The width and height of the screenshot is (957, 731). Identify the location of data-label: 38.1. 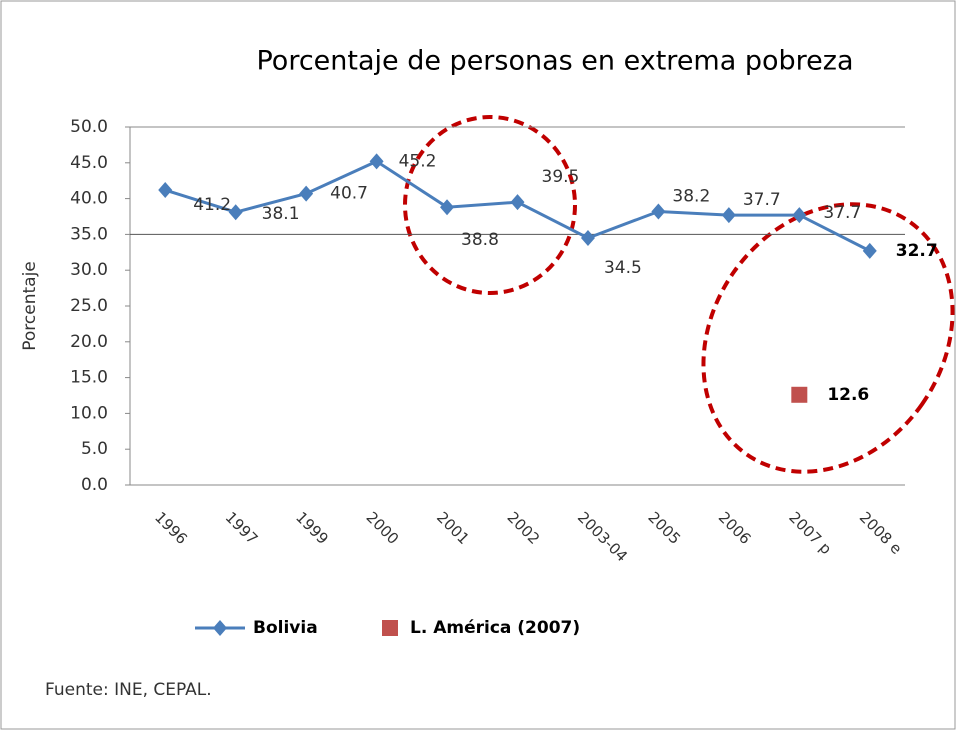
(281, 214).